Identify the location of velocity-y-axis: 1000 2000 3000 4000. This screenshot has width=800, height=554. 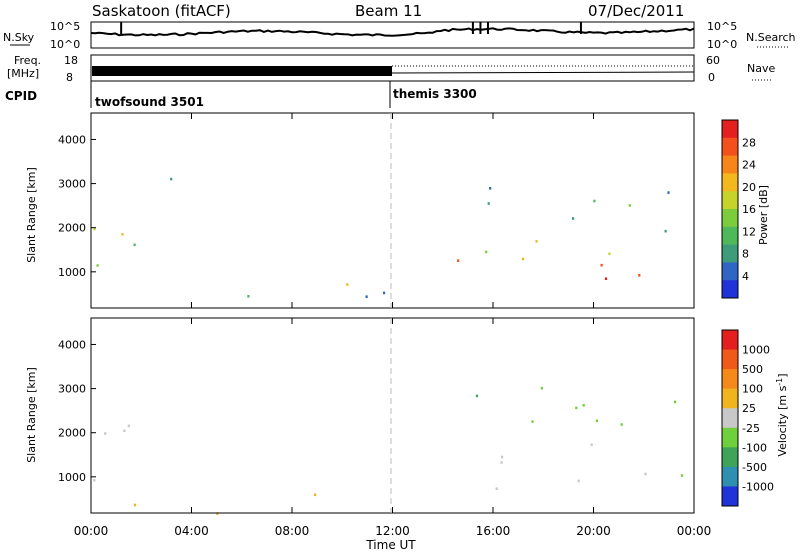
(77, 411).